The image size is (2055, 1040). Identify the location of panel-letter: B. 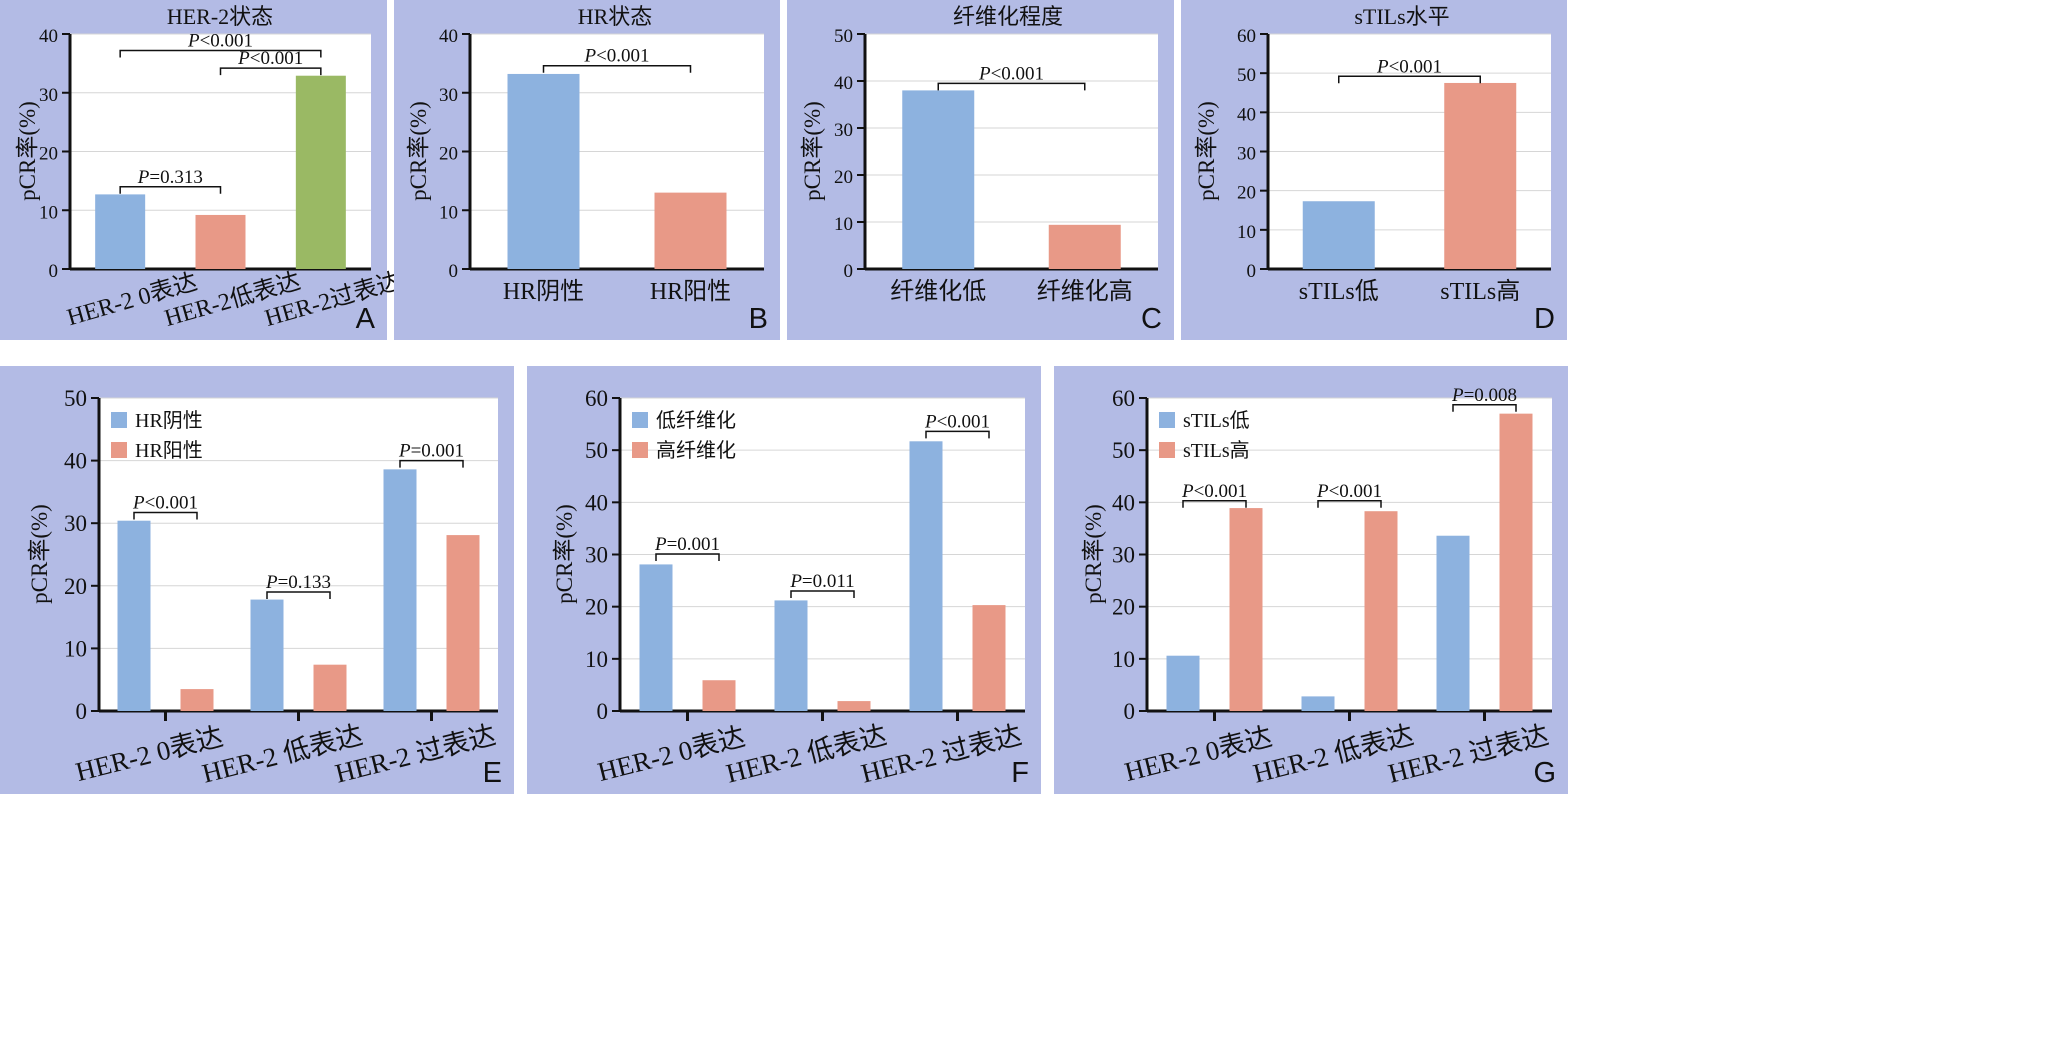
(758, 319).